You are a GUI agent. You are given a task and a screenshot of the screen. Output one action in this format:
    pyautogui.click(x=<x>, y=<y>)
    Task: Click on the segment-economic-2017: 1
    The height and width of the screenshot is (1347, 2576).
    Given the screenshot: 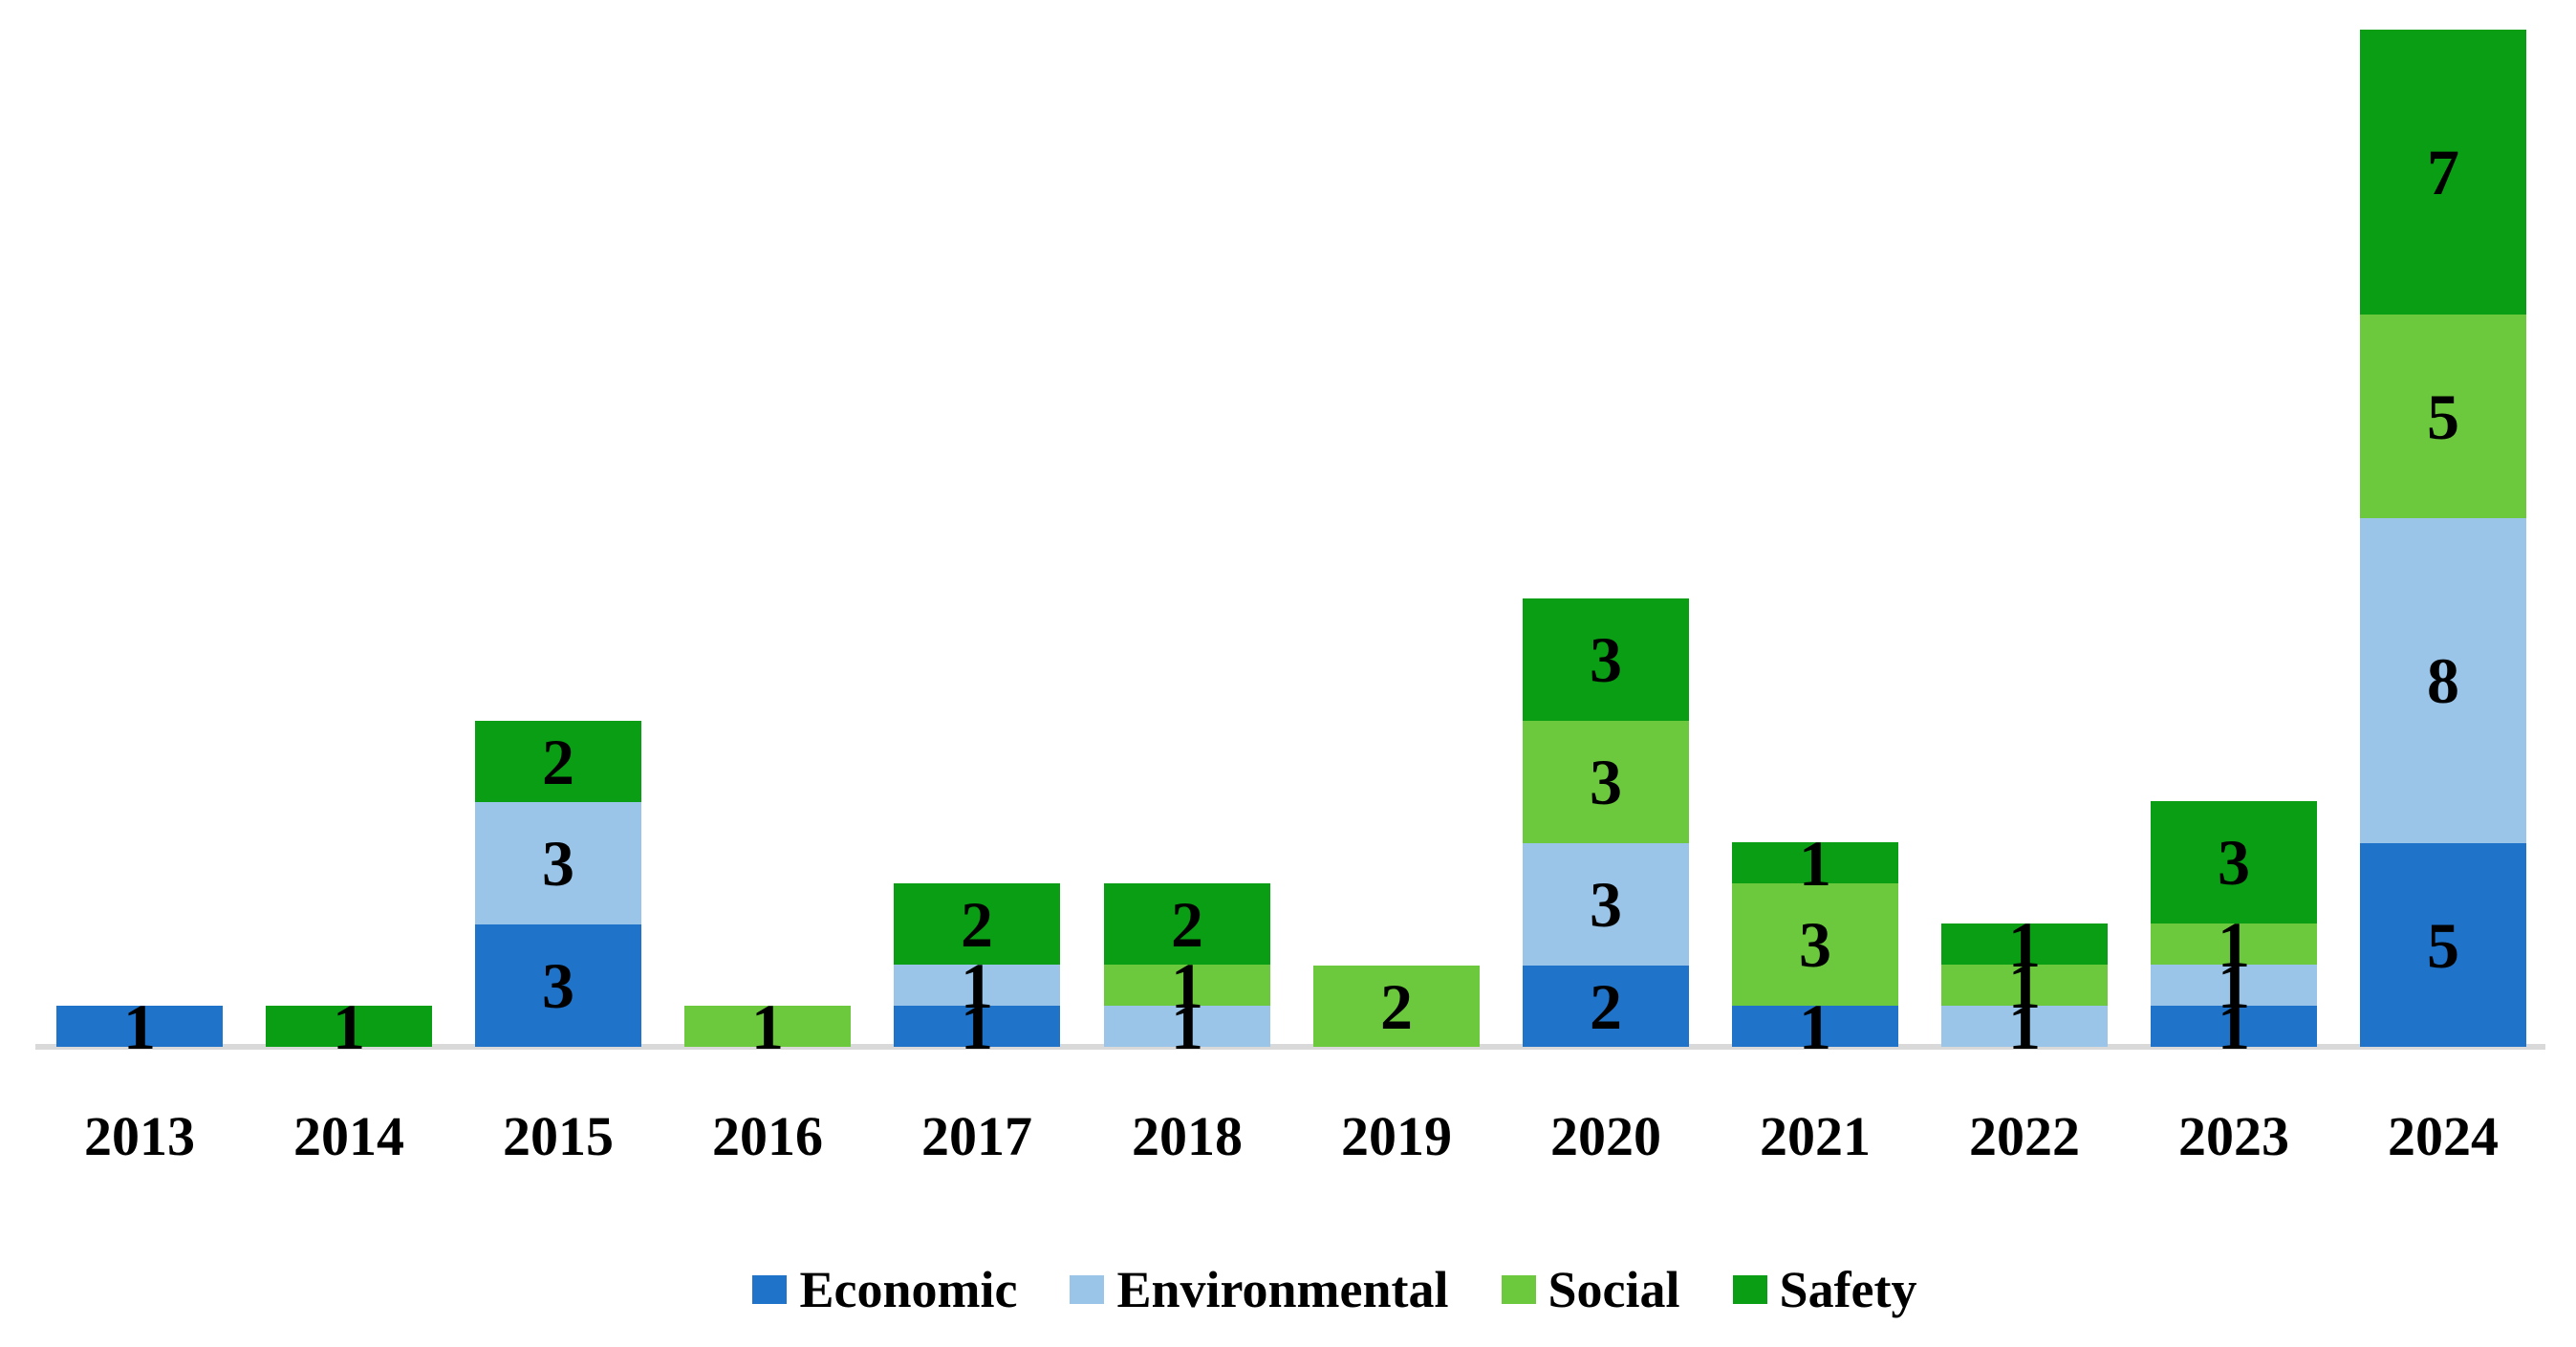 What is the action you would take?
    pyautogui.click(x=977, y=1026)
    